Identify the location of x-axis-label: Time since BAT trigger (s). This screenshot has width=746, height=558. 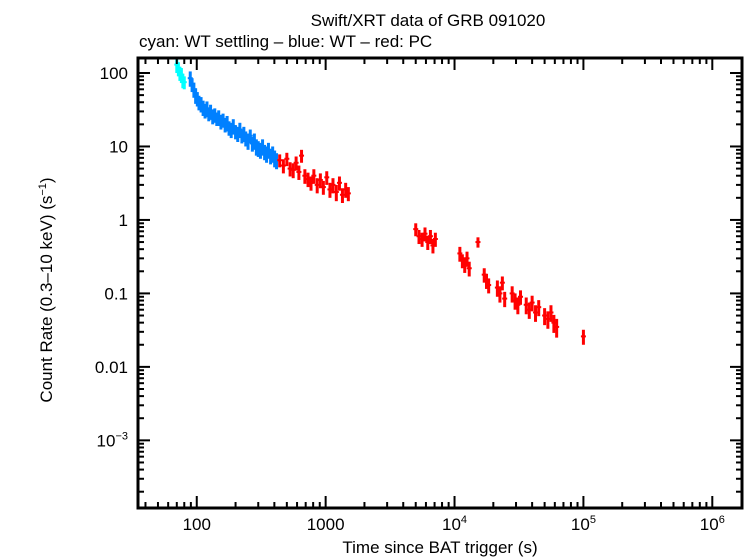
(439, 547).